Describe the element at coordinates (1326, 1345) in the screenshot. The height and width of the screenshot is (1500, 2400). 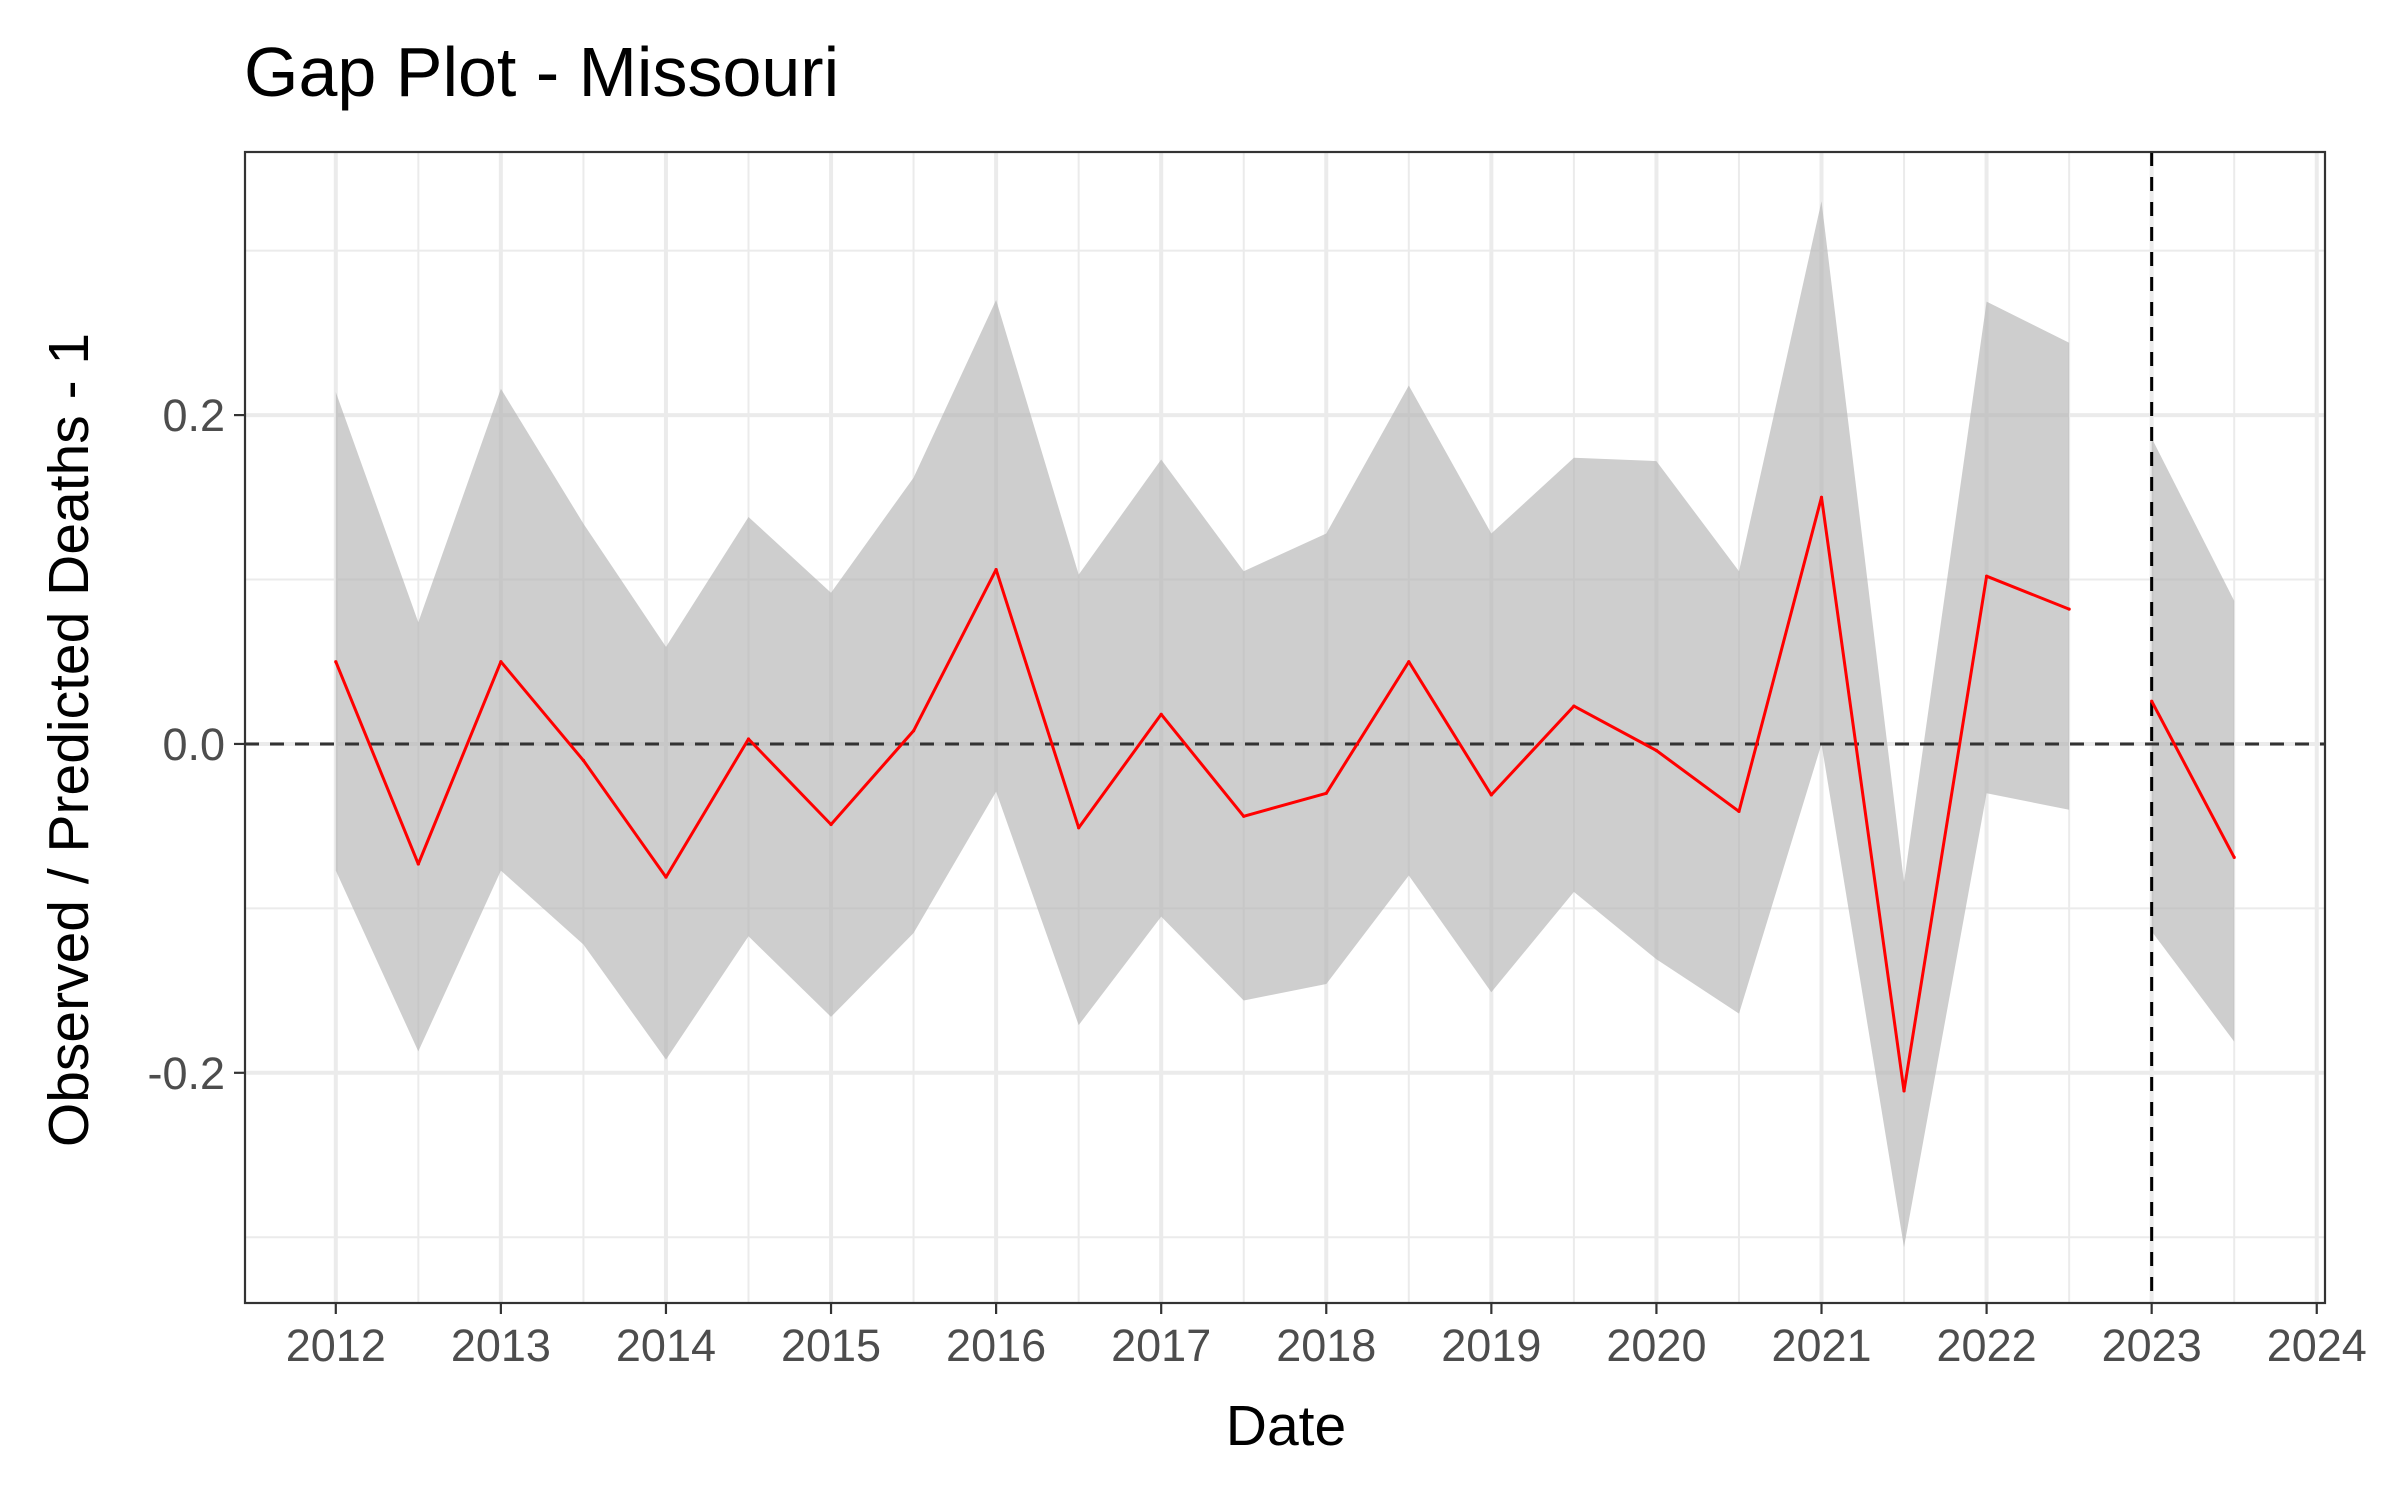
I see `x-tick-label: 2018` at that location.